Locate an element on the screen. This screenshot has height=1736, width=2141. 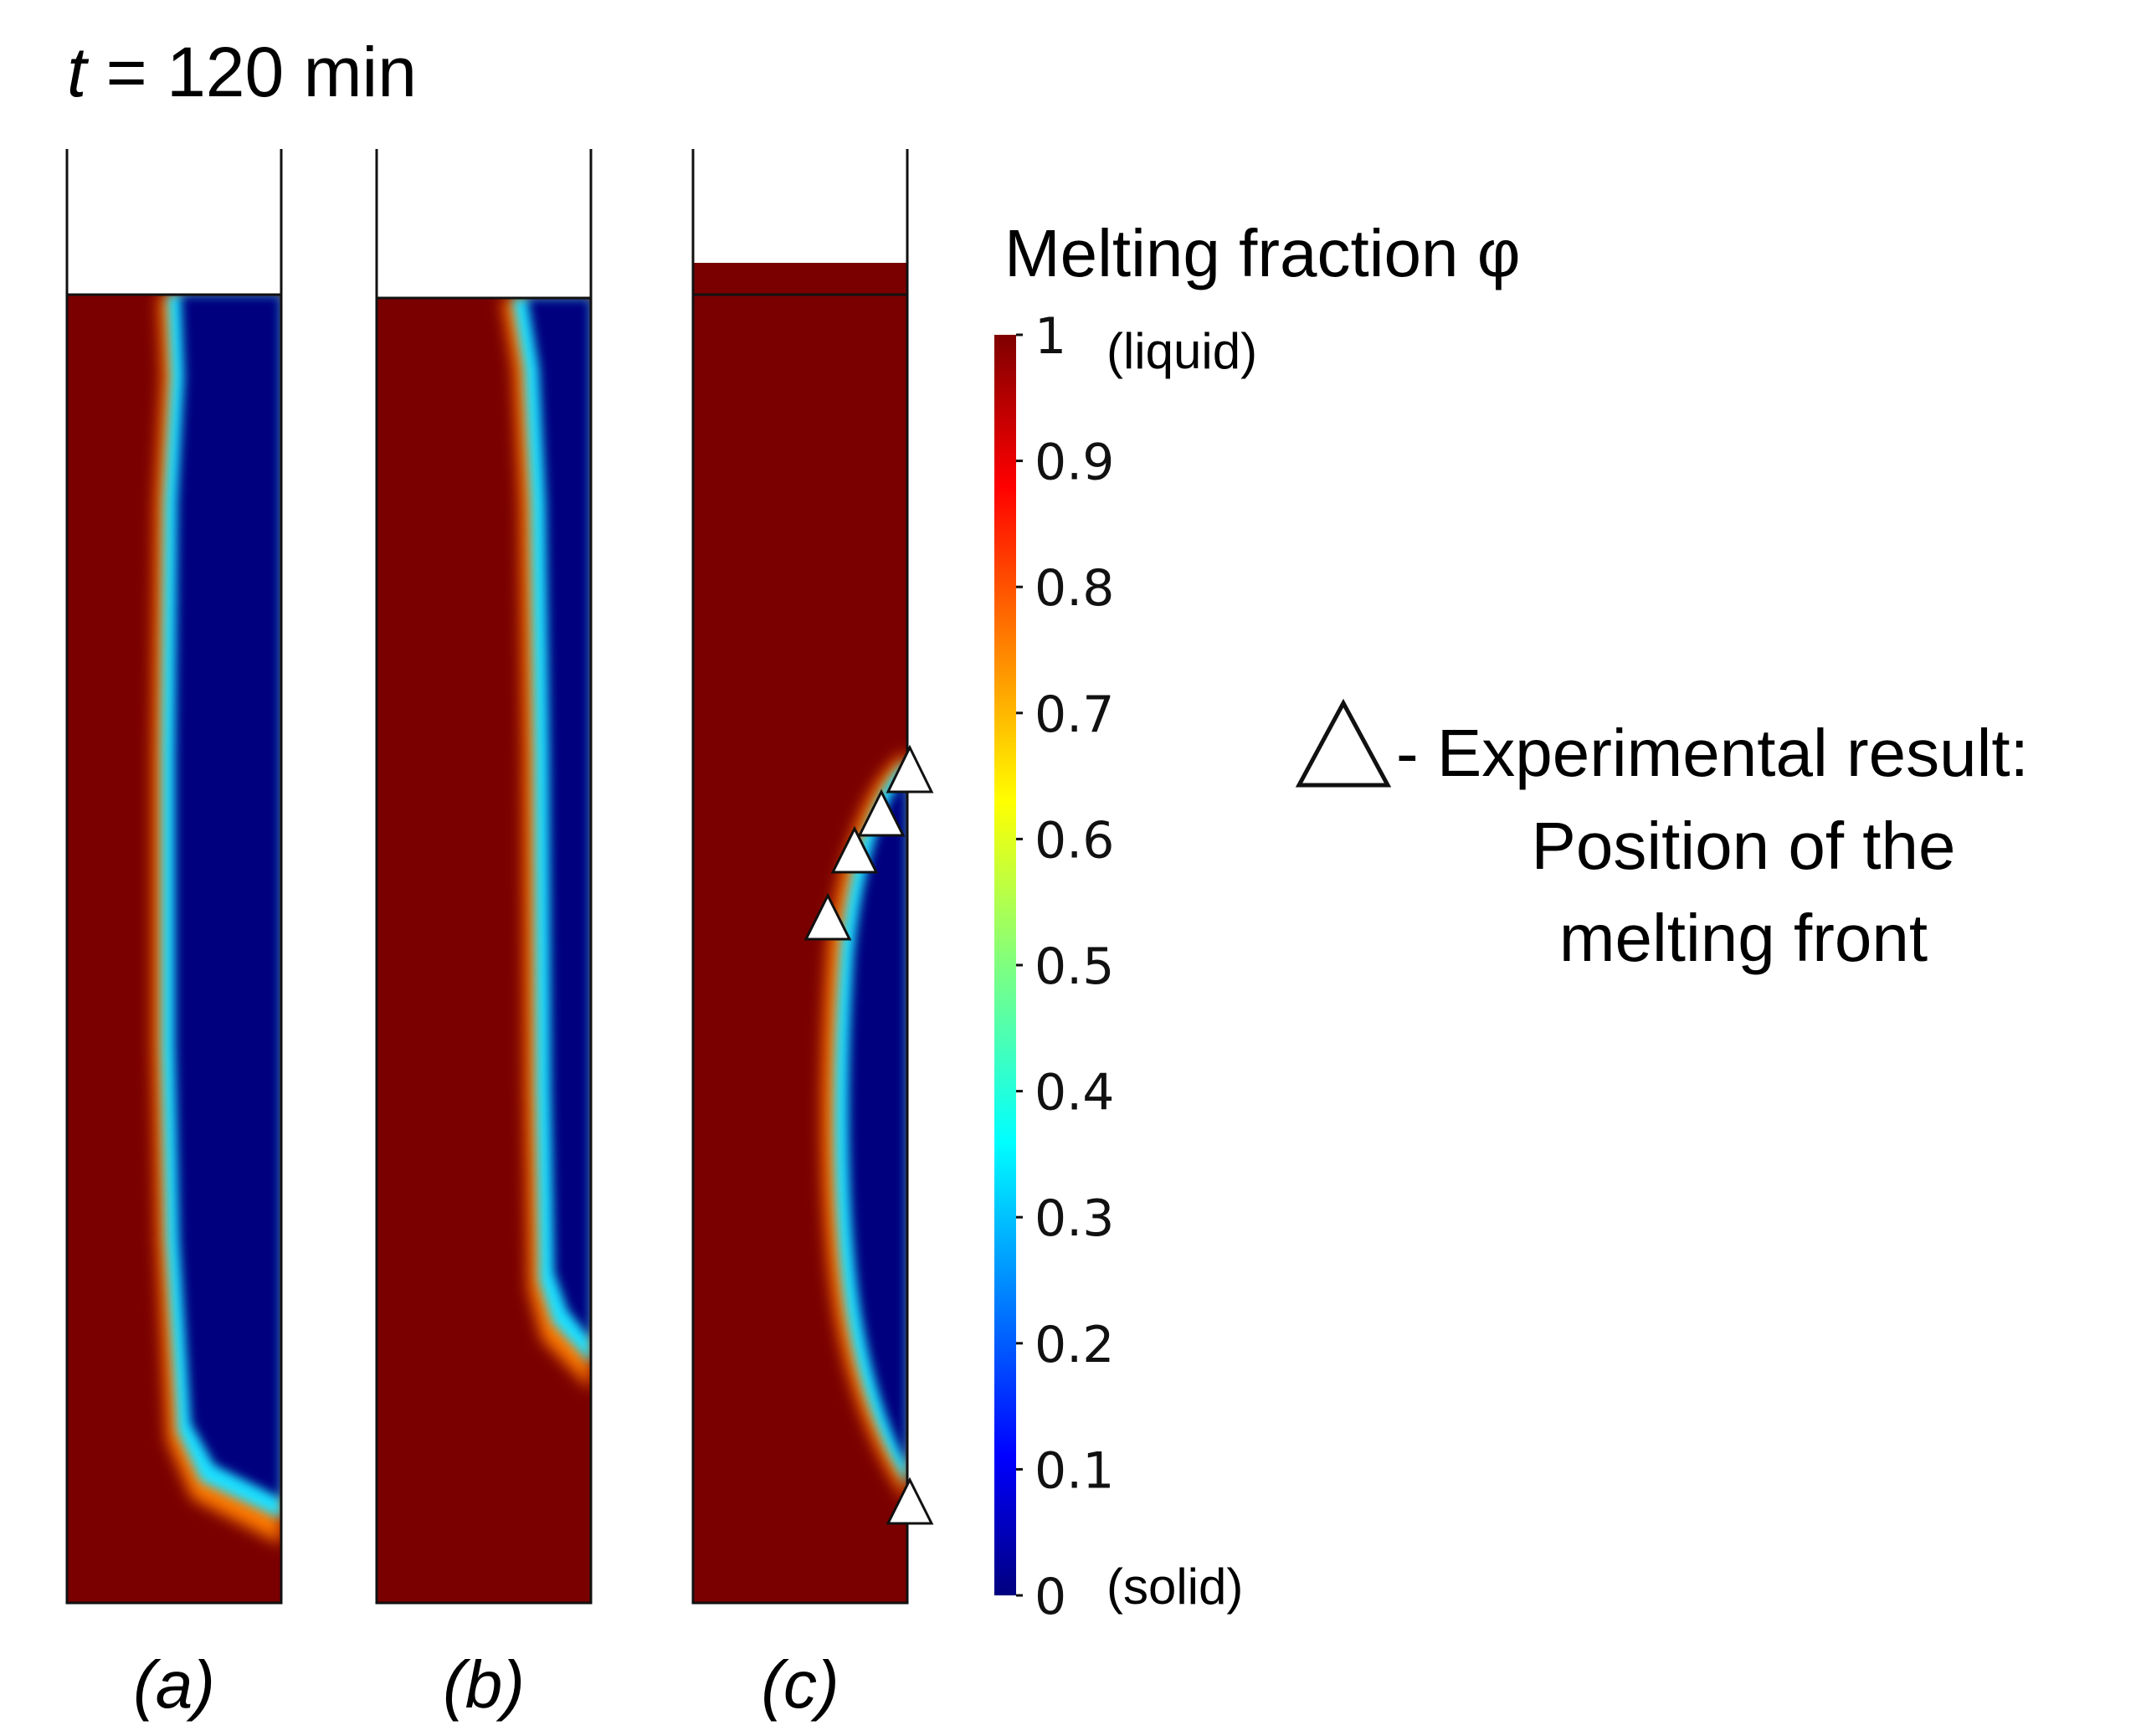
legend-line-1: - Experimental result: is located at coordinates (1712, 753).